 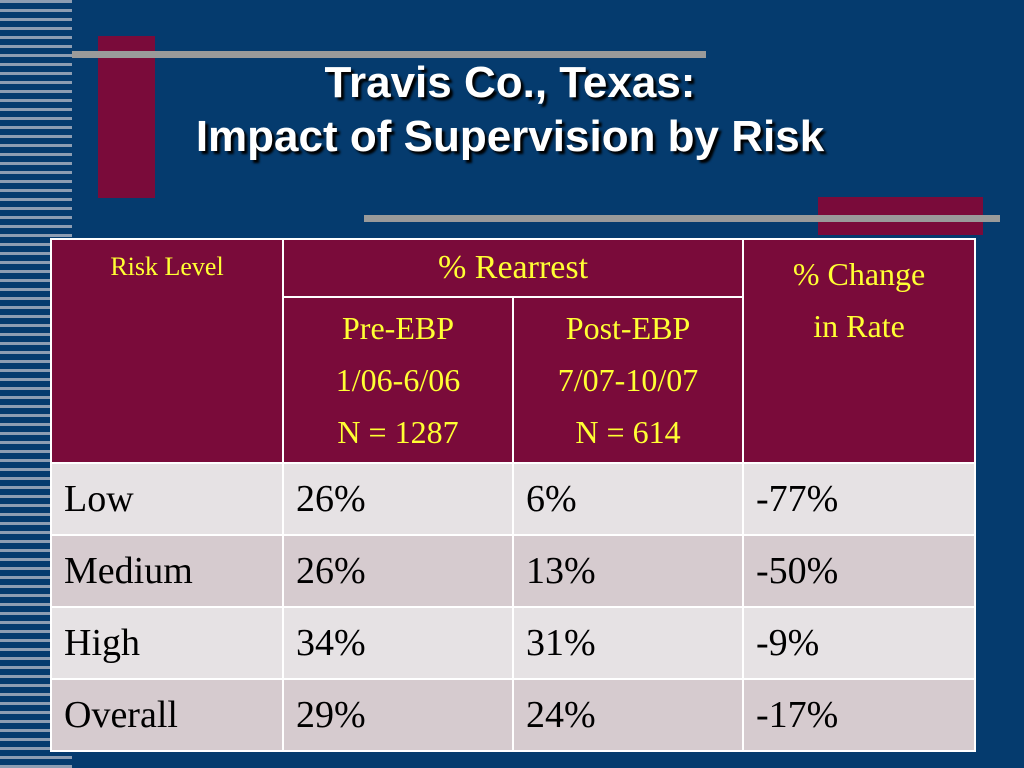 I want to click on pre-ebp-label: Pre-EBP, so click(x=398, y=328).